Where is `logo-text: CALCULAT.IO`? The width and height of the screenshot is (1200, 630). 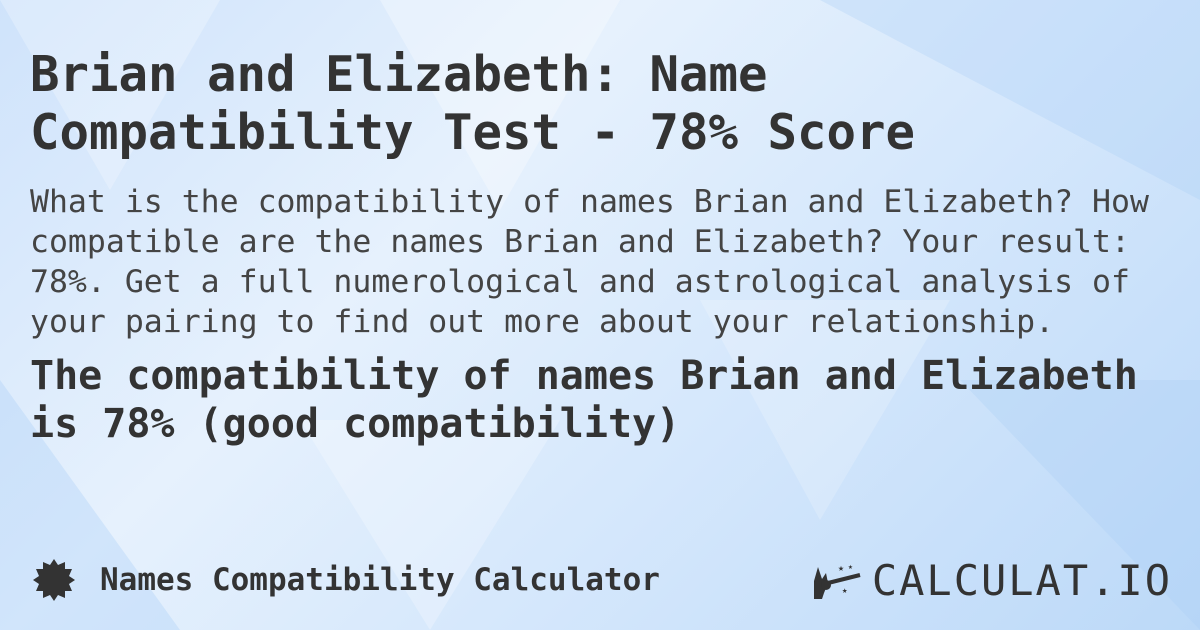 logo-text: CALCULAT.IO is located at coordinates (1021, 580).